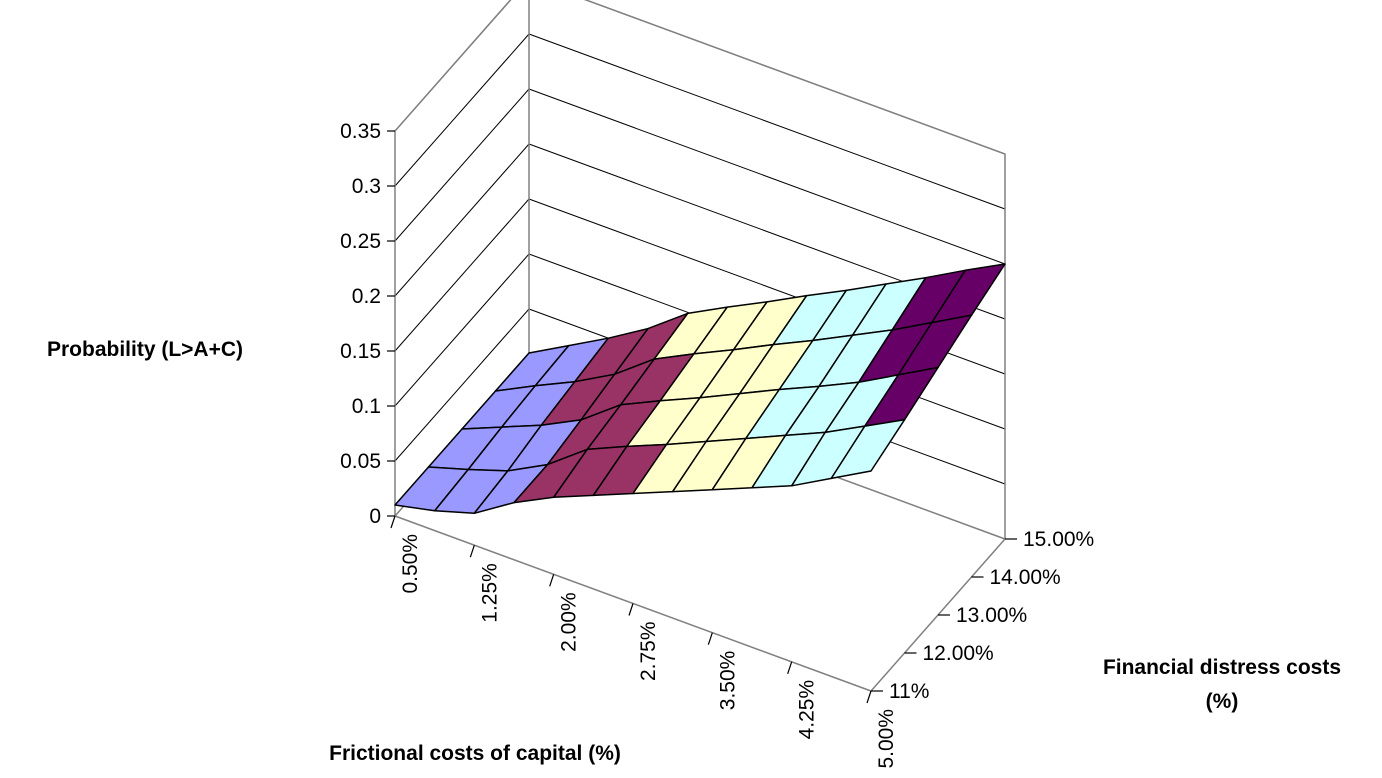 This screenshot has height=778, width=1382. Describe the element at coordinates (1222, 667) in the screenshot. I see `y-axis-title: Financial distress costs` at that location.